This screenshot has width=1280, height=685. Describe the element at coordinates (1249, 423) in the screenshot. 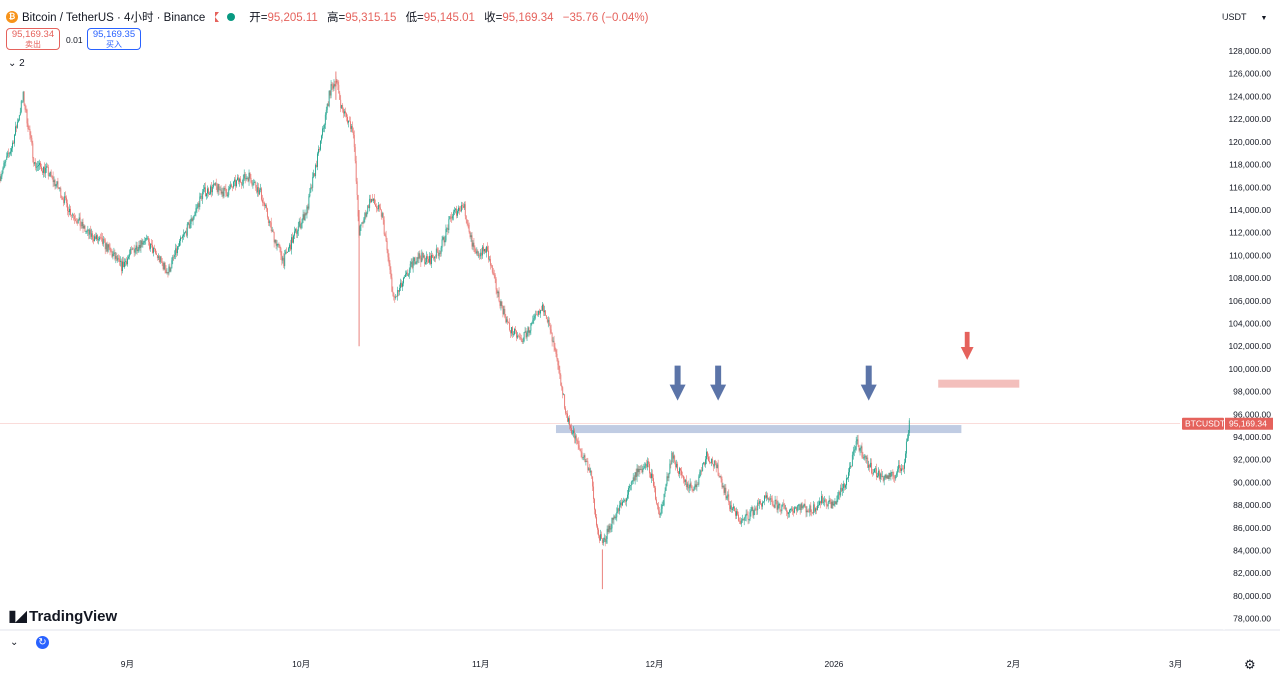

I see `price-tag-bg` at that location.